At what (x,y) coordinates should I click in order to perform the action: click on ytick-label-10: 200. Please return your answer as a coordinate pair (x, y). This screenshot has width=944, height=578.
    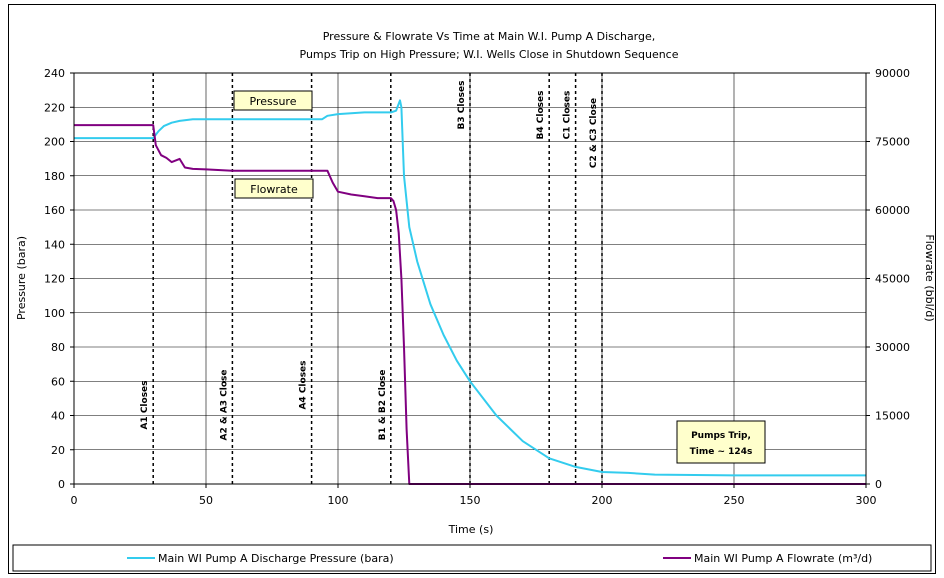
    Looking at the image, I should click on (54, 142).